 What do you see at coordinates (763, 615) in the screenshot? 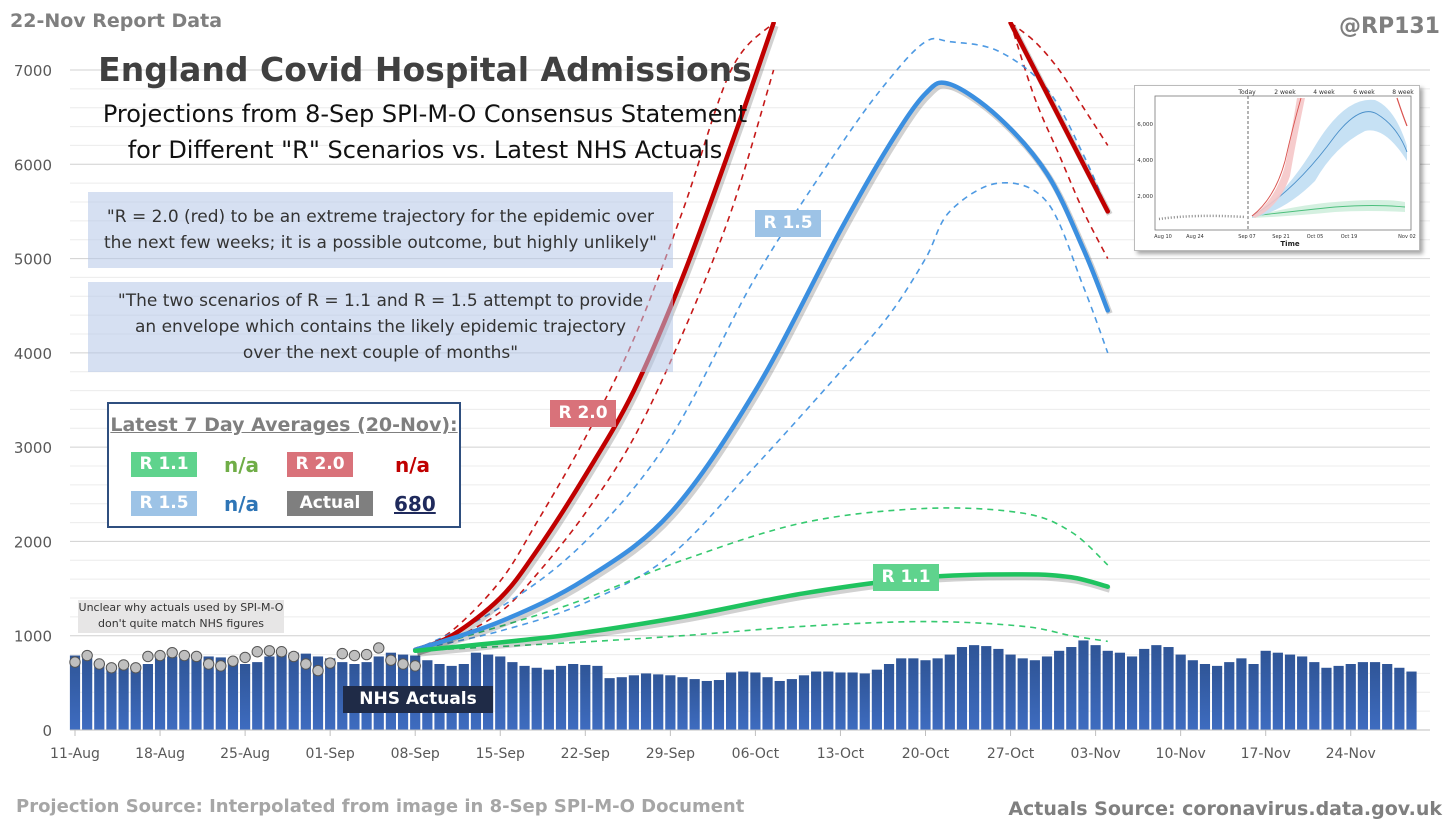
I see `series-r11-shadow` at bounding box center [763, 615].